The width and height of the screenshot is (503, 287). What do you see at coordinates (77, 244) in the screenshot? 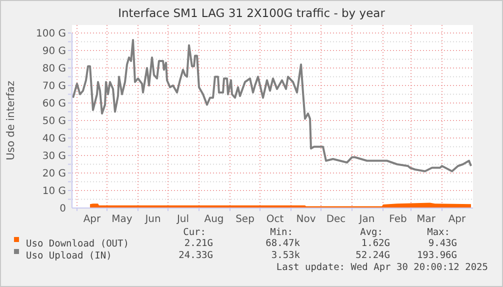
I see `legend-label: Uso Download (OUT)` at bounding box center [77, 244].